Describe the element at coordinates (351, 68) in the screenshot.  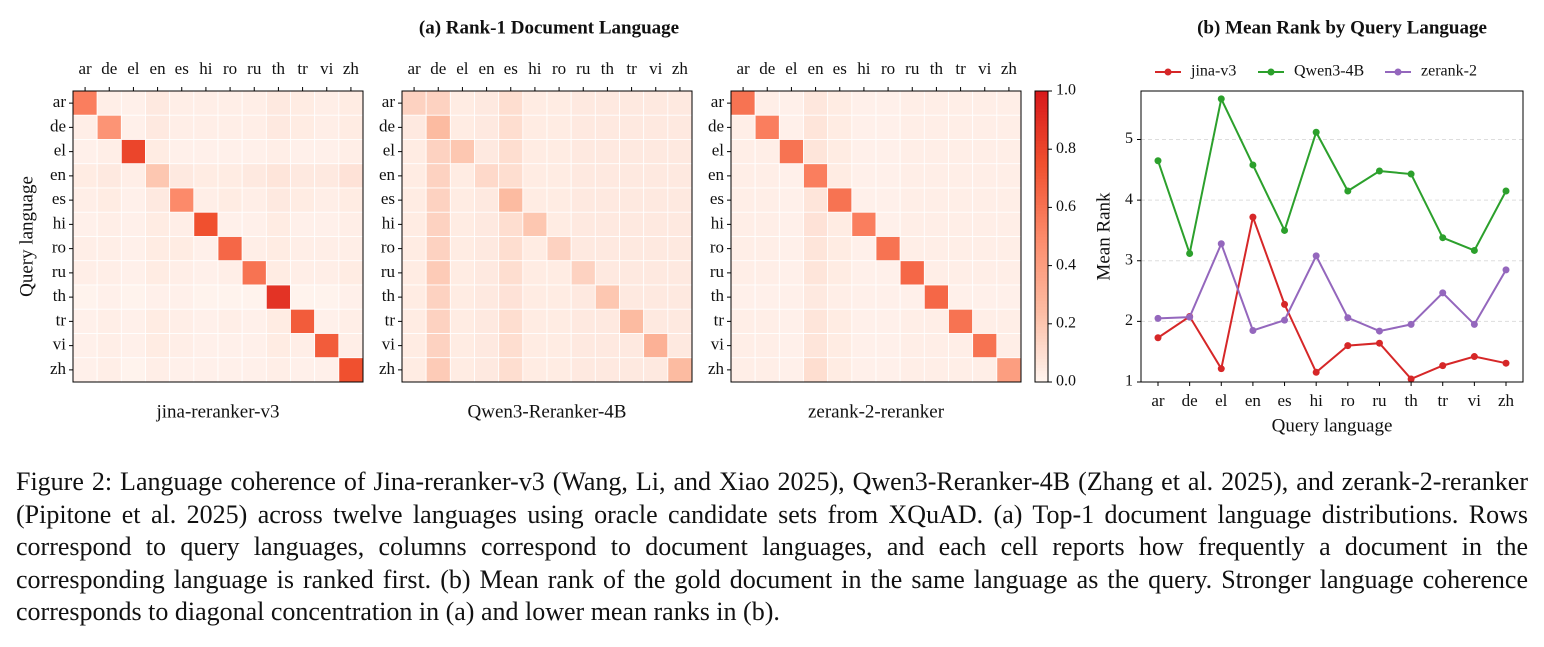
I see `x-tick-label: zh` at that location.